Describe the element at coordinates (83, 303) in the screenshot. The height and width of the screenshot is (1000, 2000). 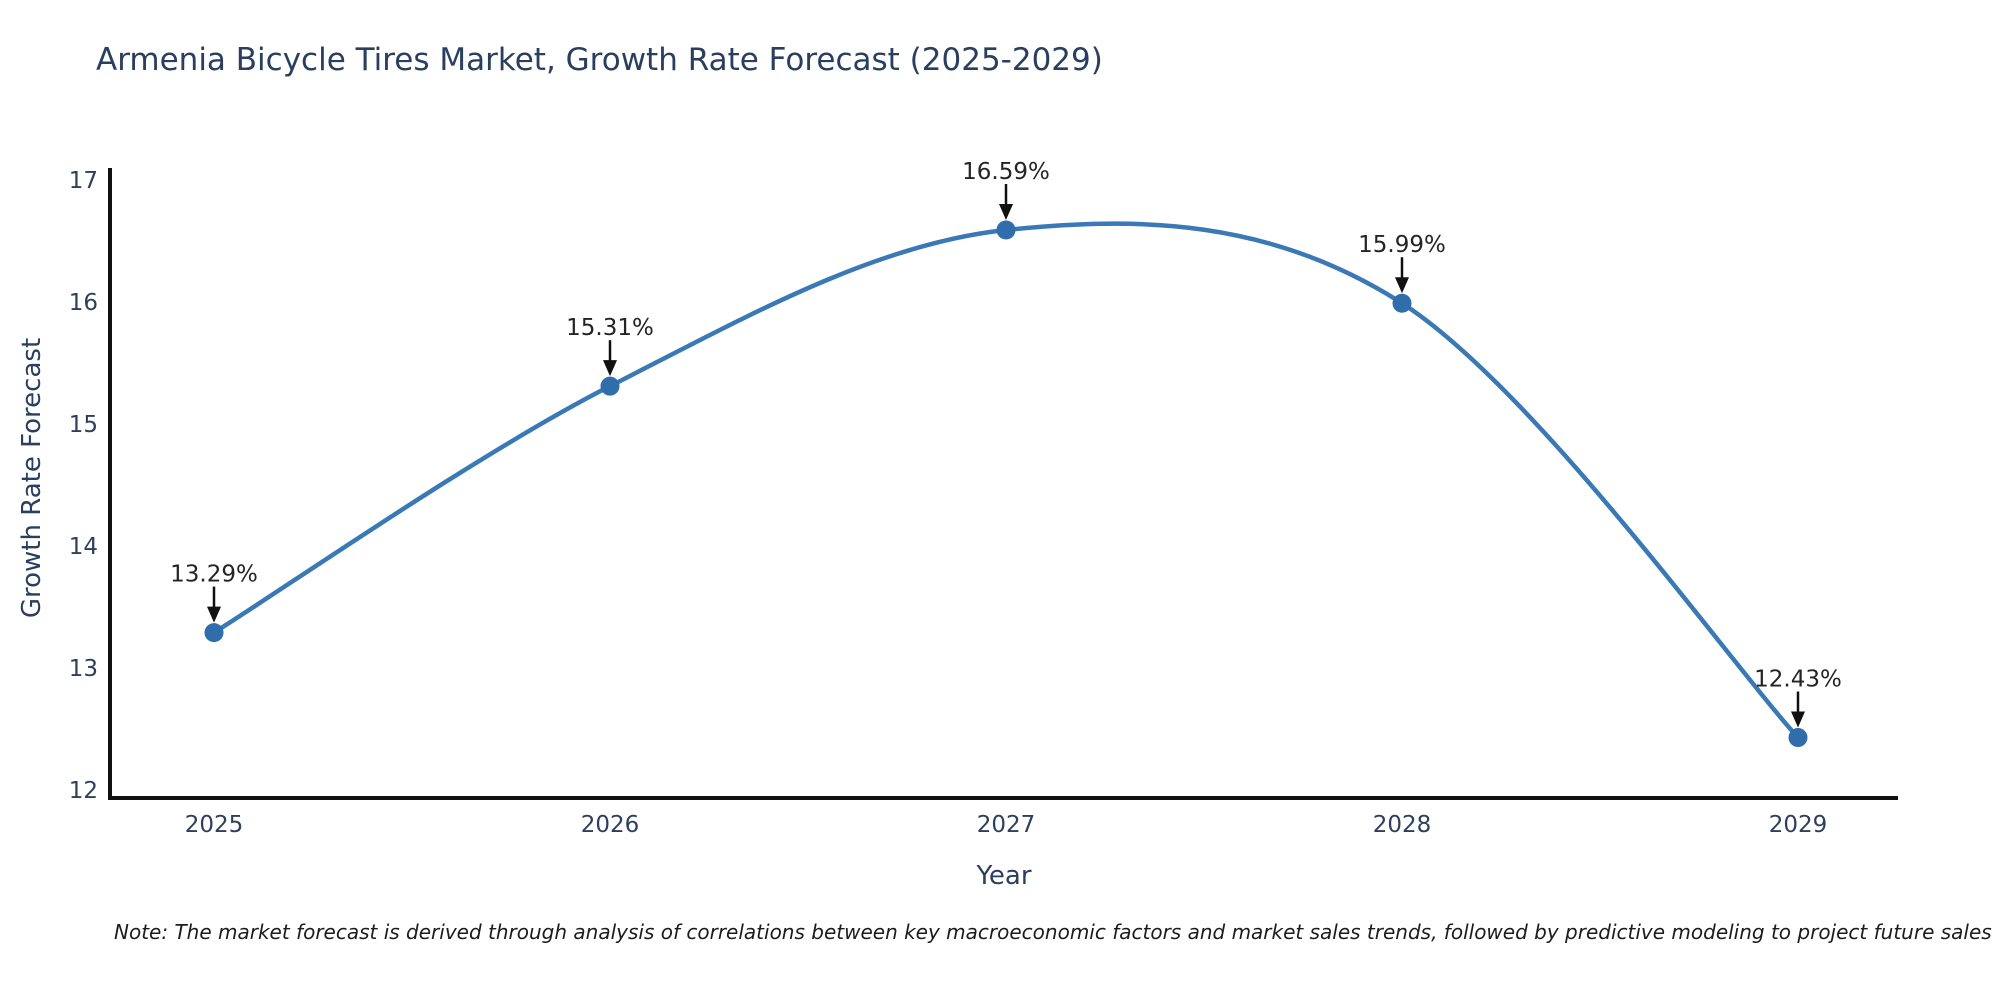
I see `y-tick-label: 16` at that location.